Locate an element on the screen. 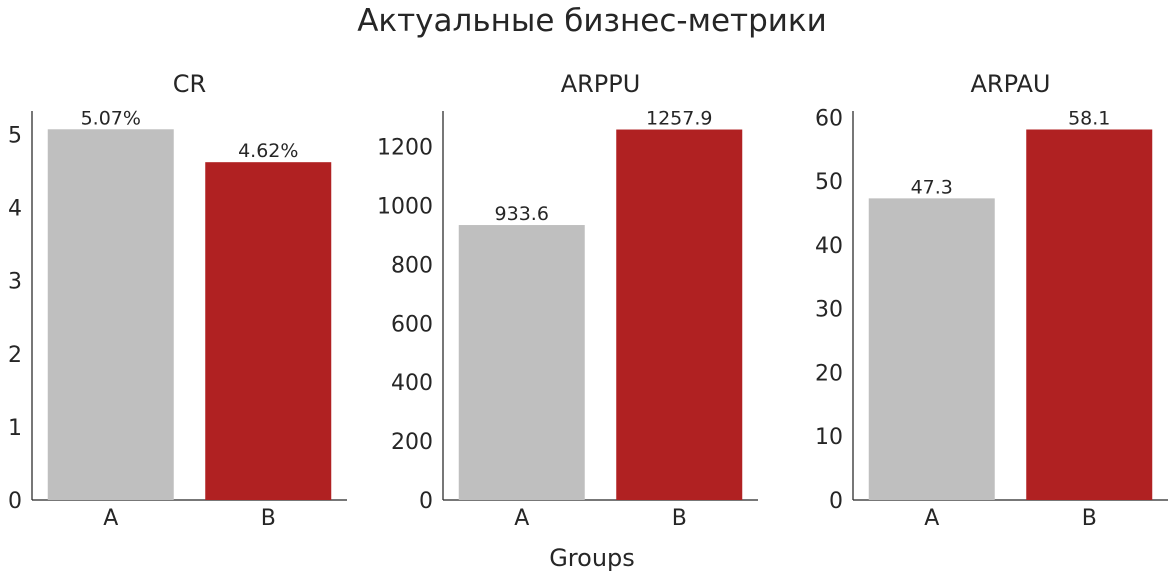 The height and width of the screenshot is (578, 1175). y-tick-label: 1200 is located at coordinates (405, 148).